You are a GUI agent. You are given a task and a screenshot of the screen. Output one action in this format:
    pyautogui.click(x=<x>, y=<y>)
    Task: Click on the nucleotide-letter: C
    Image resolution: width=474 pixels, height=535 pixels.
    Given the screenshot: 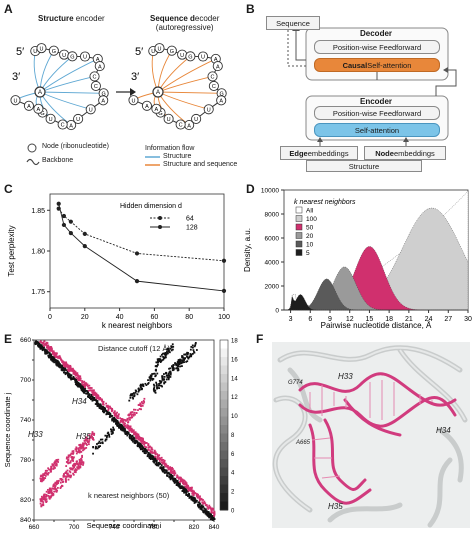 What is the action you would take?
    pyautogui.click(x=95, y=78)
    